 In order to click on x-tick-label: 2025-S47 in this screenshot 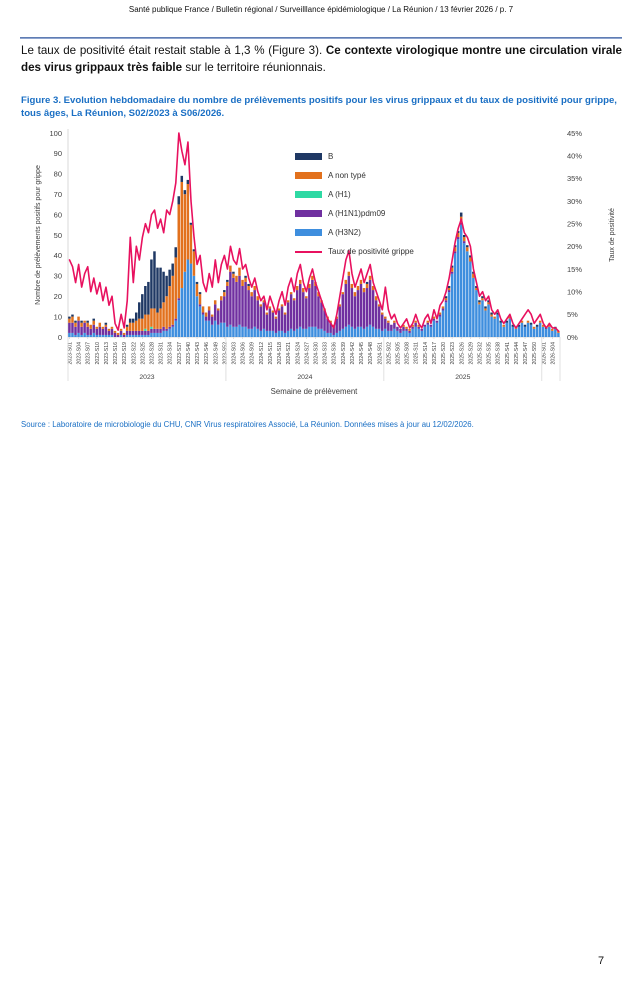, I will do `click(526, 353)`.